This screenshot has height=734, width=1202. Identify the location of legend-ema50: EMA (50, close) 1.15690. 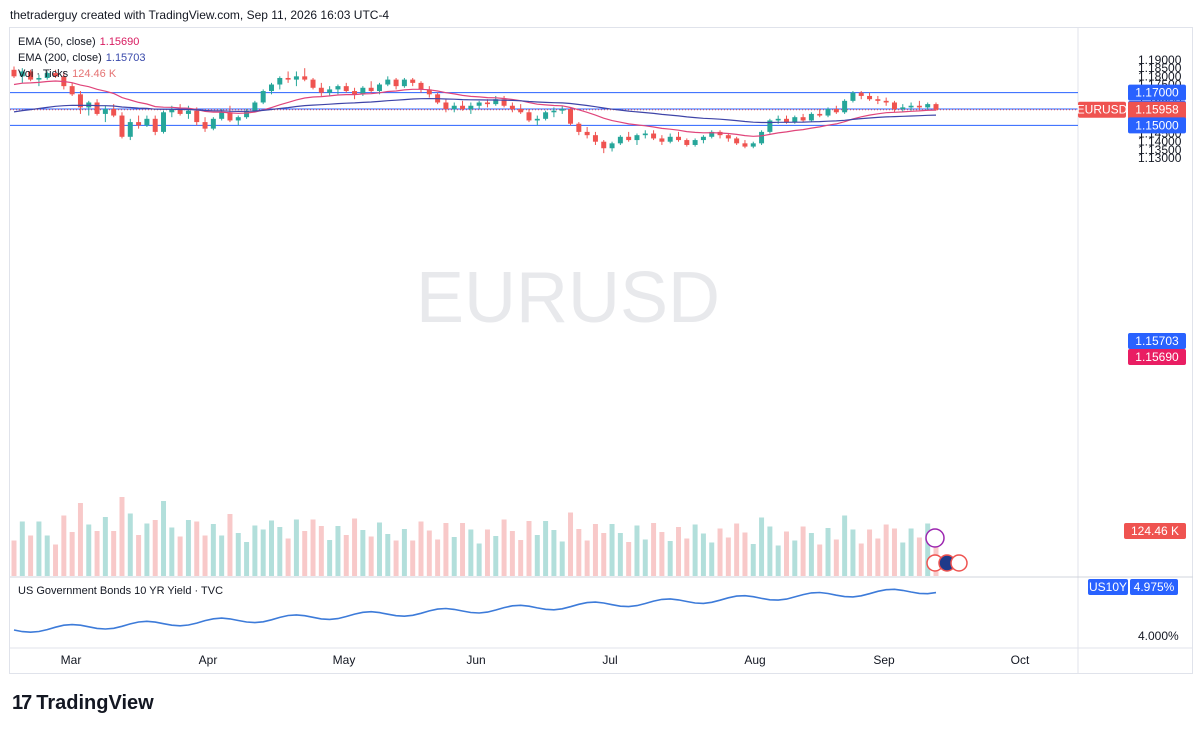
(78, 42).